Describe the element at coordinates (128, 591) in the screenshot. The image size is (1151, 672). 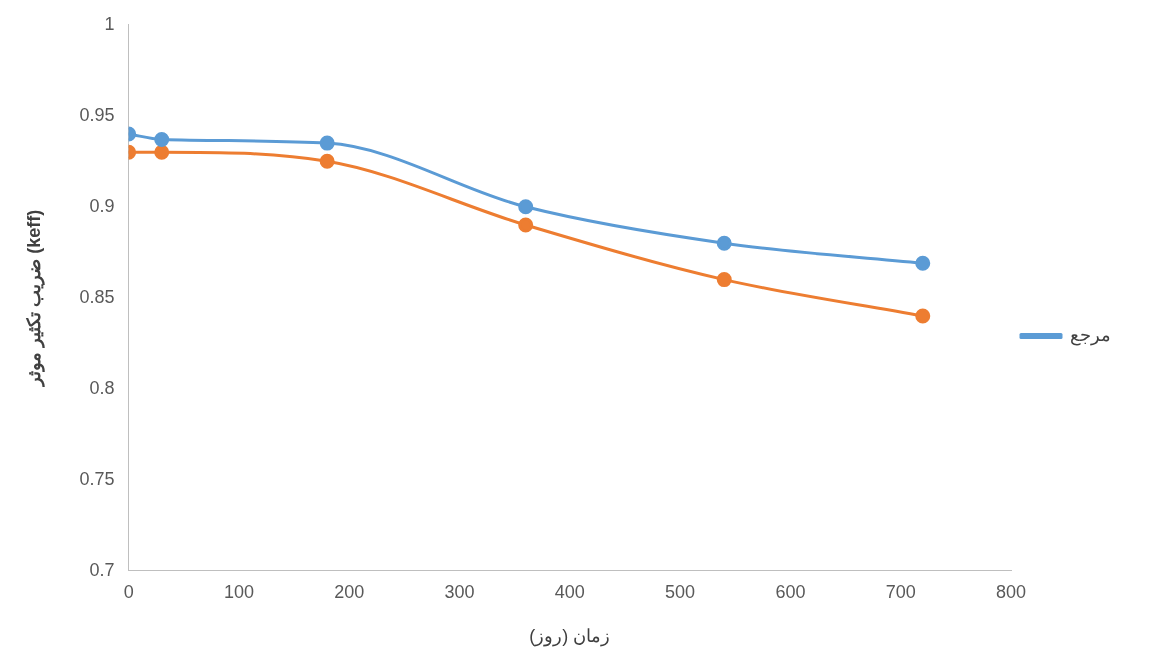
I see `x-tick-label: 0` at that location.